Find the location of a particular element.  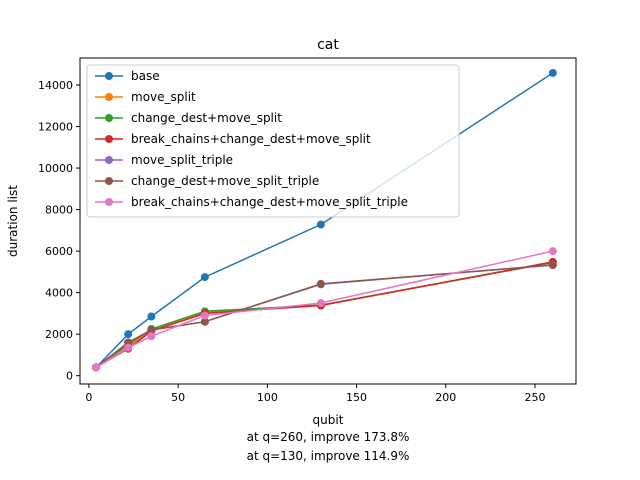

y-tick-label: 10000 is located at coordinates (55, 168).